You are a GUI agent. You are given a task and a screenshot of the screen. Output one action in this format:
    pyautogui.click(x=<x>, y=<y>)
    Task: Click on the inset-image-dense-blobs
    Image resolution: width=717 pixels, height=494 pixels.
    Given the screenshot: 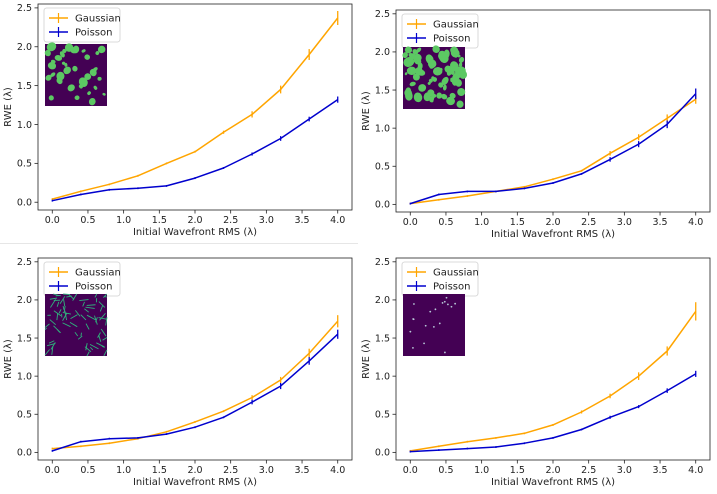 What is the action you would take?
    pyautogui.click(x=435, y=77)
    